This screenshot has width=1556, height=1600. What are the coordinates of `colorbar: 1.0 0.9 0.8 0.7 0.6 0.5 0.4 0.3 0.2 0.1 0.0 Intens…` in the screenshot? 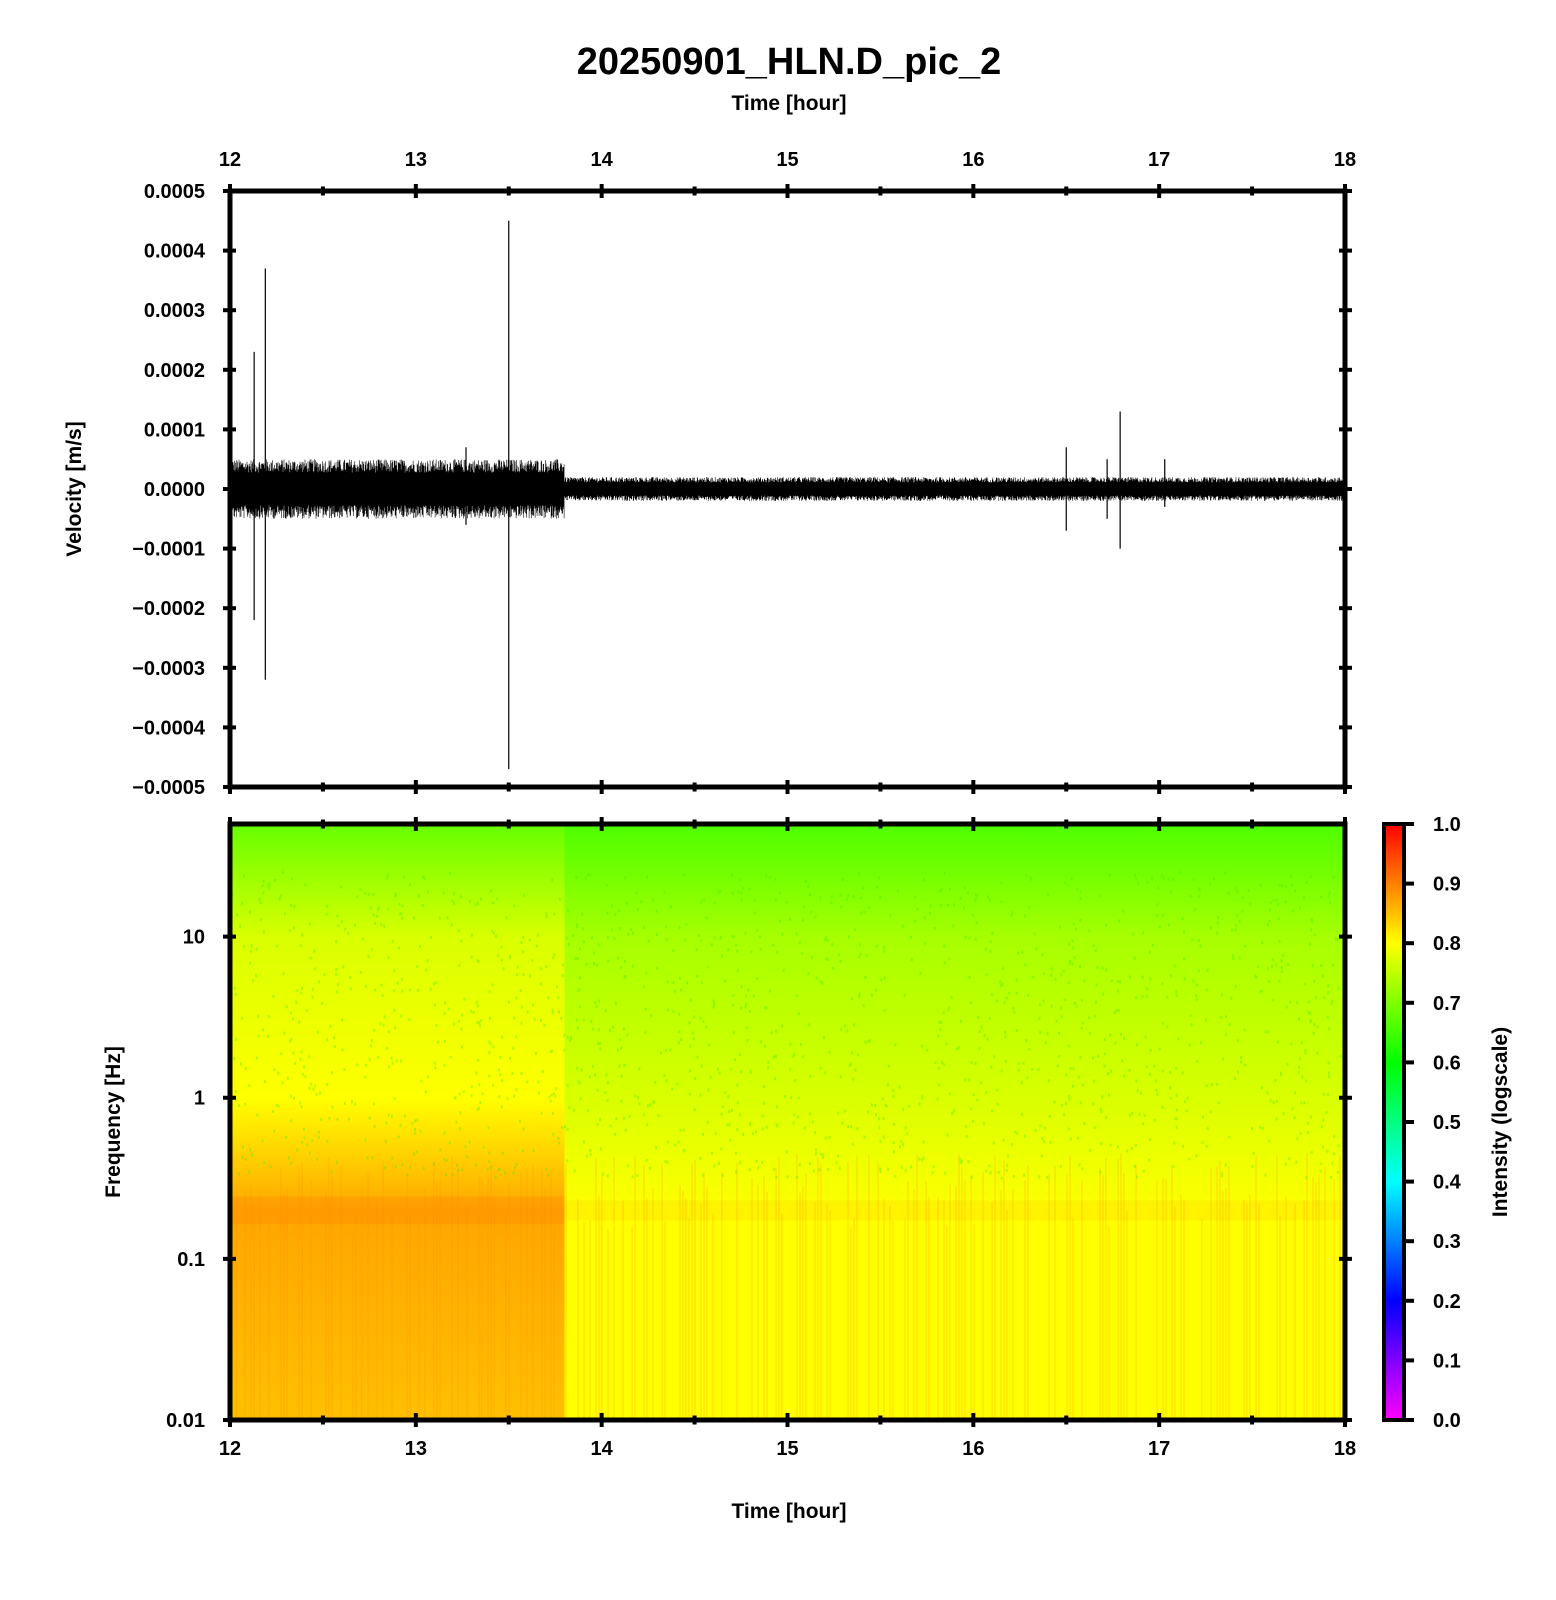 It's located at (1447, 1123).